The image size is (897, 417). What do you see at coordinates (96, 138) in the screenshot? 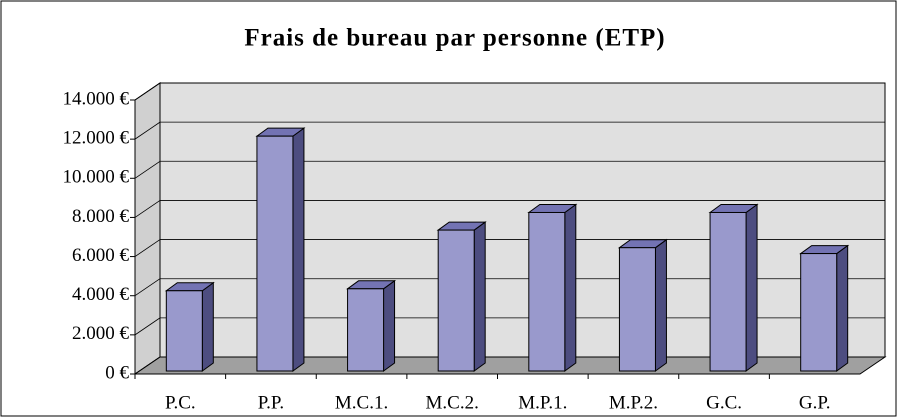
I see `y-tick-label: 12.000 €` at bounding box center [96, 138].